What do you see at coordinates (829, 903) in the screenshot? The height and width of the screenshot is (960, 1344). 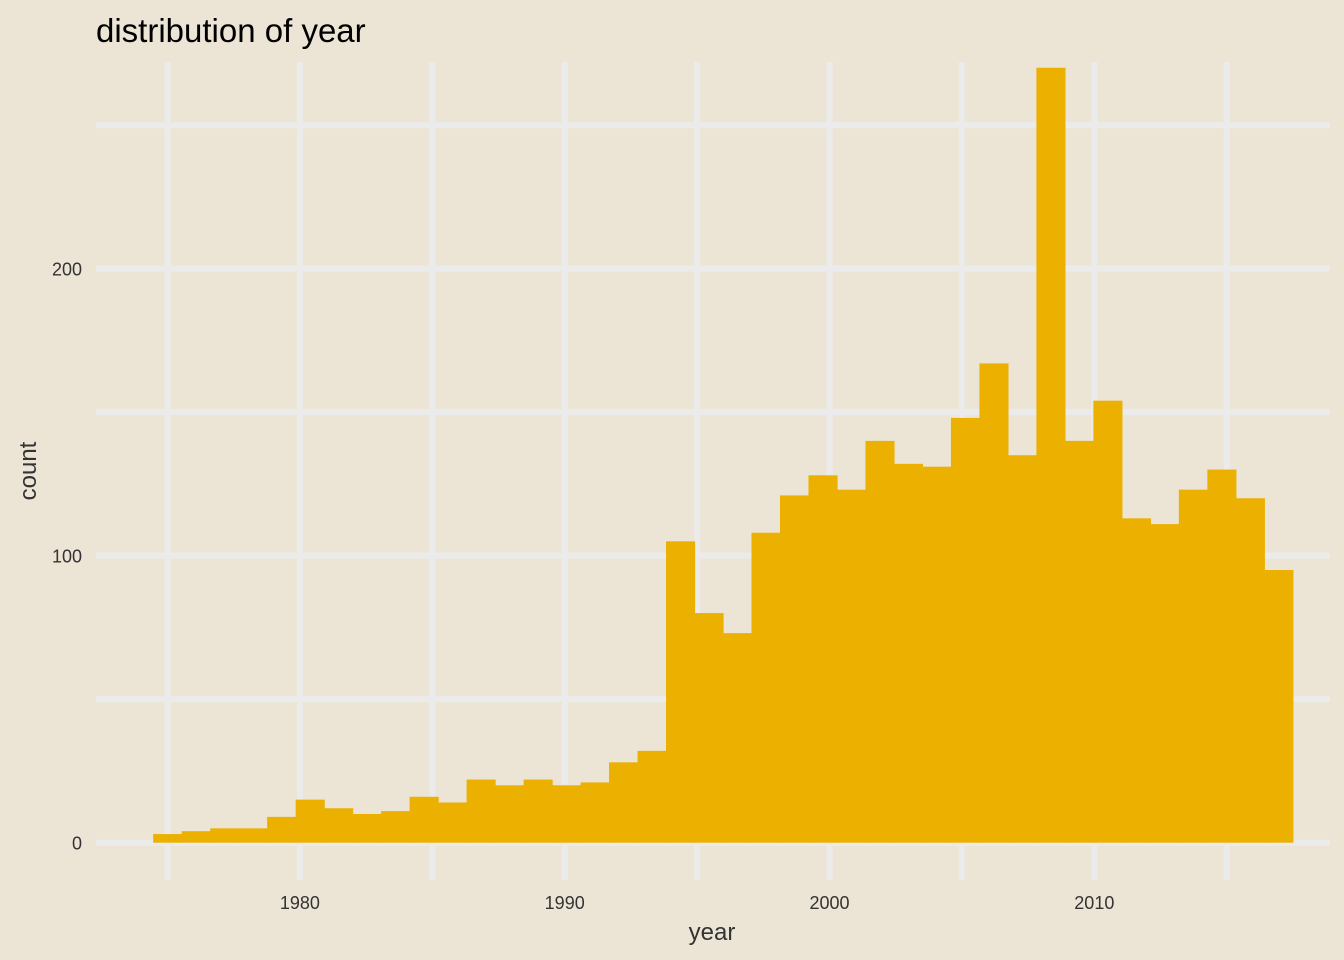 I see `x-tick-label: 2000` at bounding box center [829, 903].